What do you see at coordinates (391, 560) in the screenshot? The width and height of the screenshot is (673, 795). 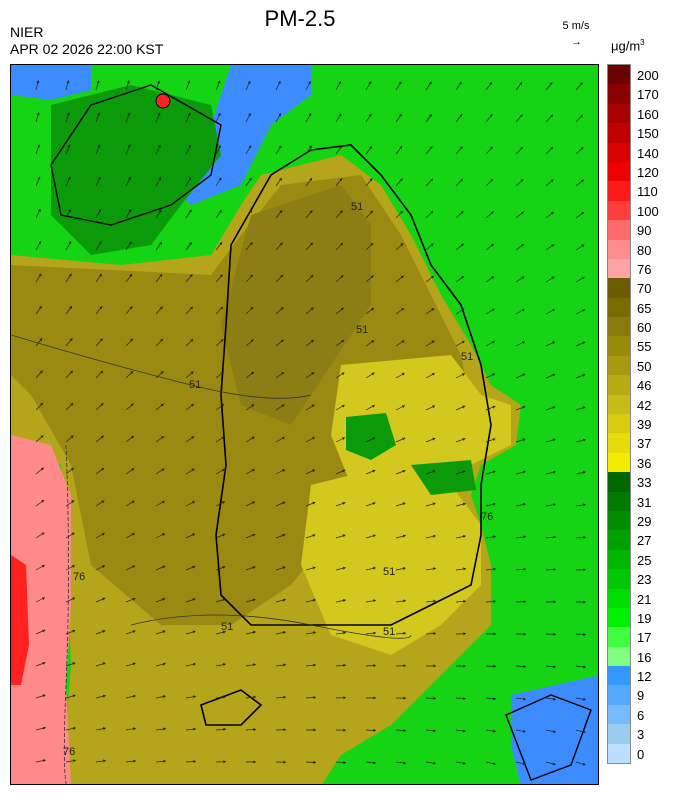 I see `region-yellow-light-southeast` at bounding box center [391, 560].